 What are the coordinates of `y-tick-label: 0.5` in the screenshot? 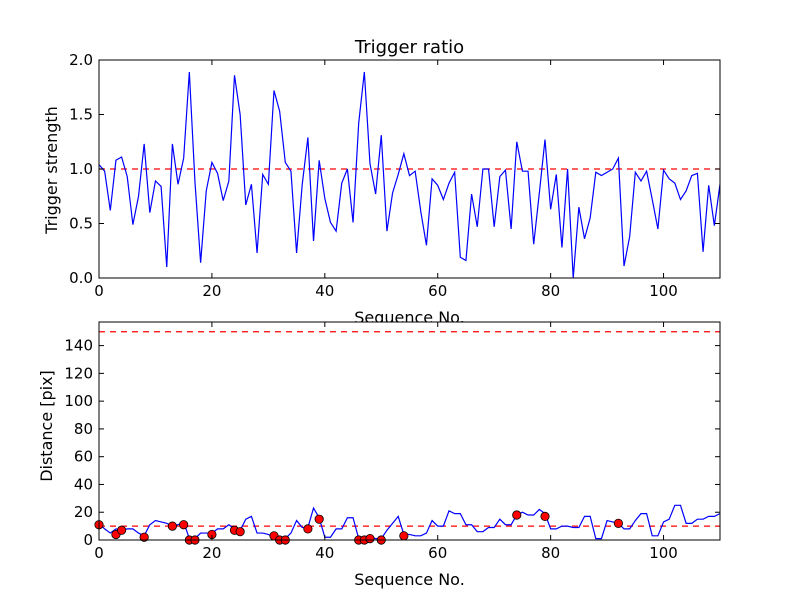 It's located at (81, 224).